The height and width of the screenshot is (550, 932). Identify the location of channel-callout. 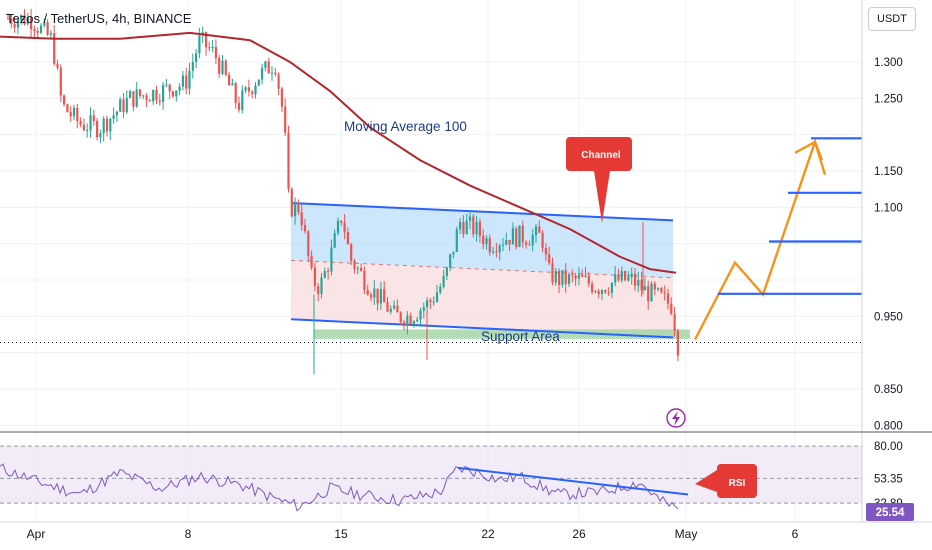
(599, 180).